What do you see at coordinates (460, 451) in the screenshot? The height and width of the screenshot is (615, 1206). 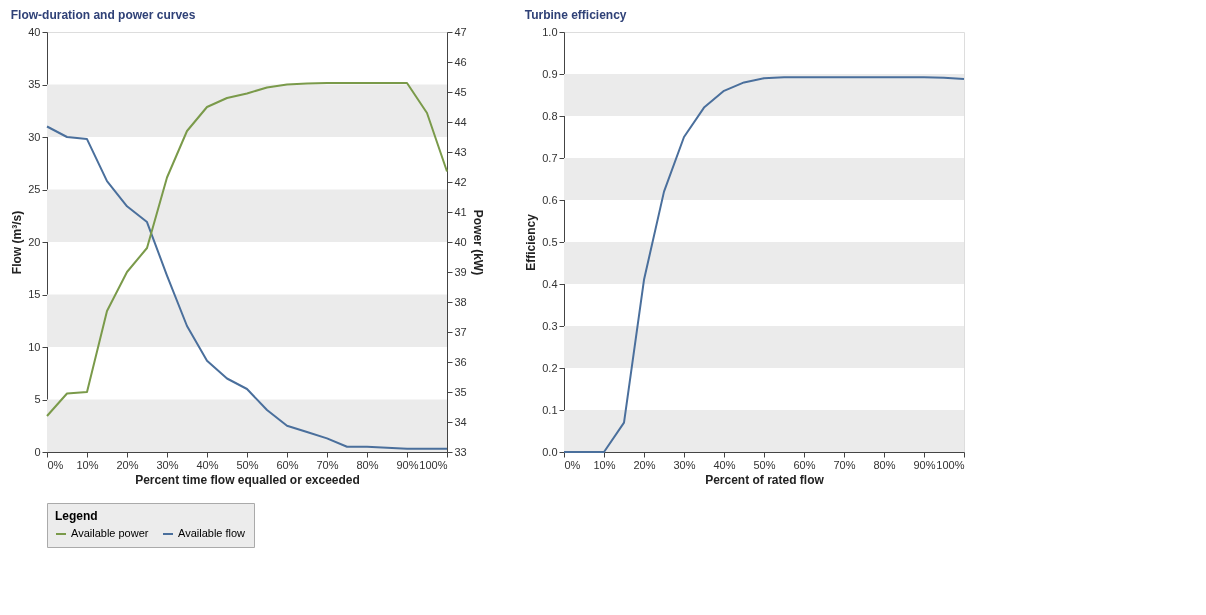 I see `y2-tick-label: 33` at bounding box center [460, 451].